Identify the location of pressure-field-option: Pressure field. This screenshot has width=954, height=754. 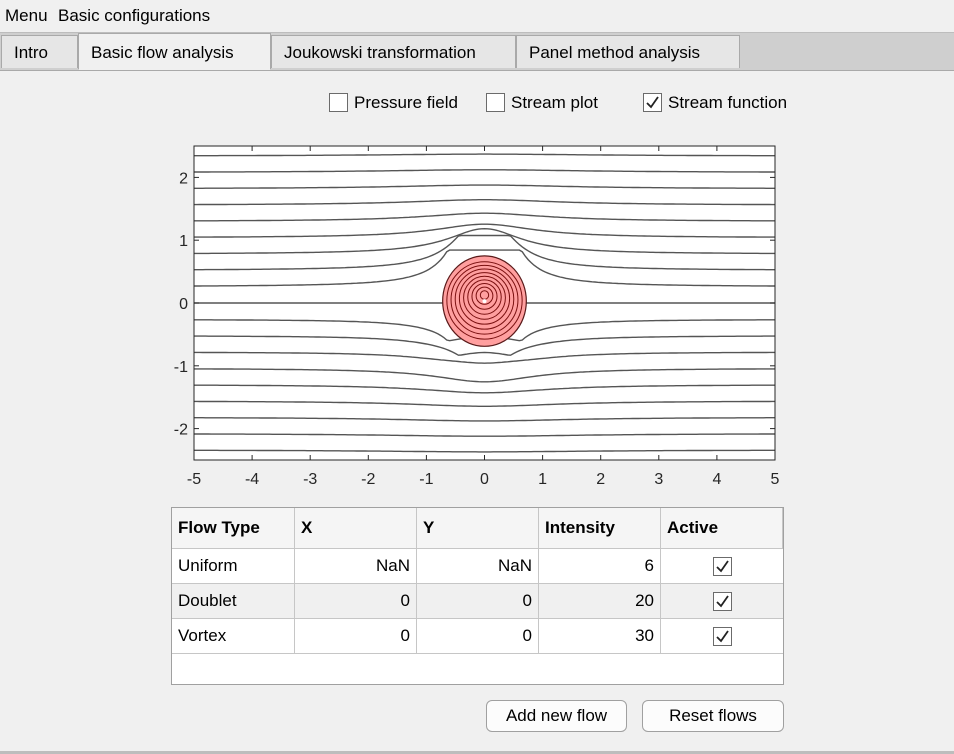
(399, 103).